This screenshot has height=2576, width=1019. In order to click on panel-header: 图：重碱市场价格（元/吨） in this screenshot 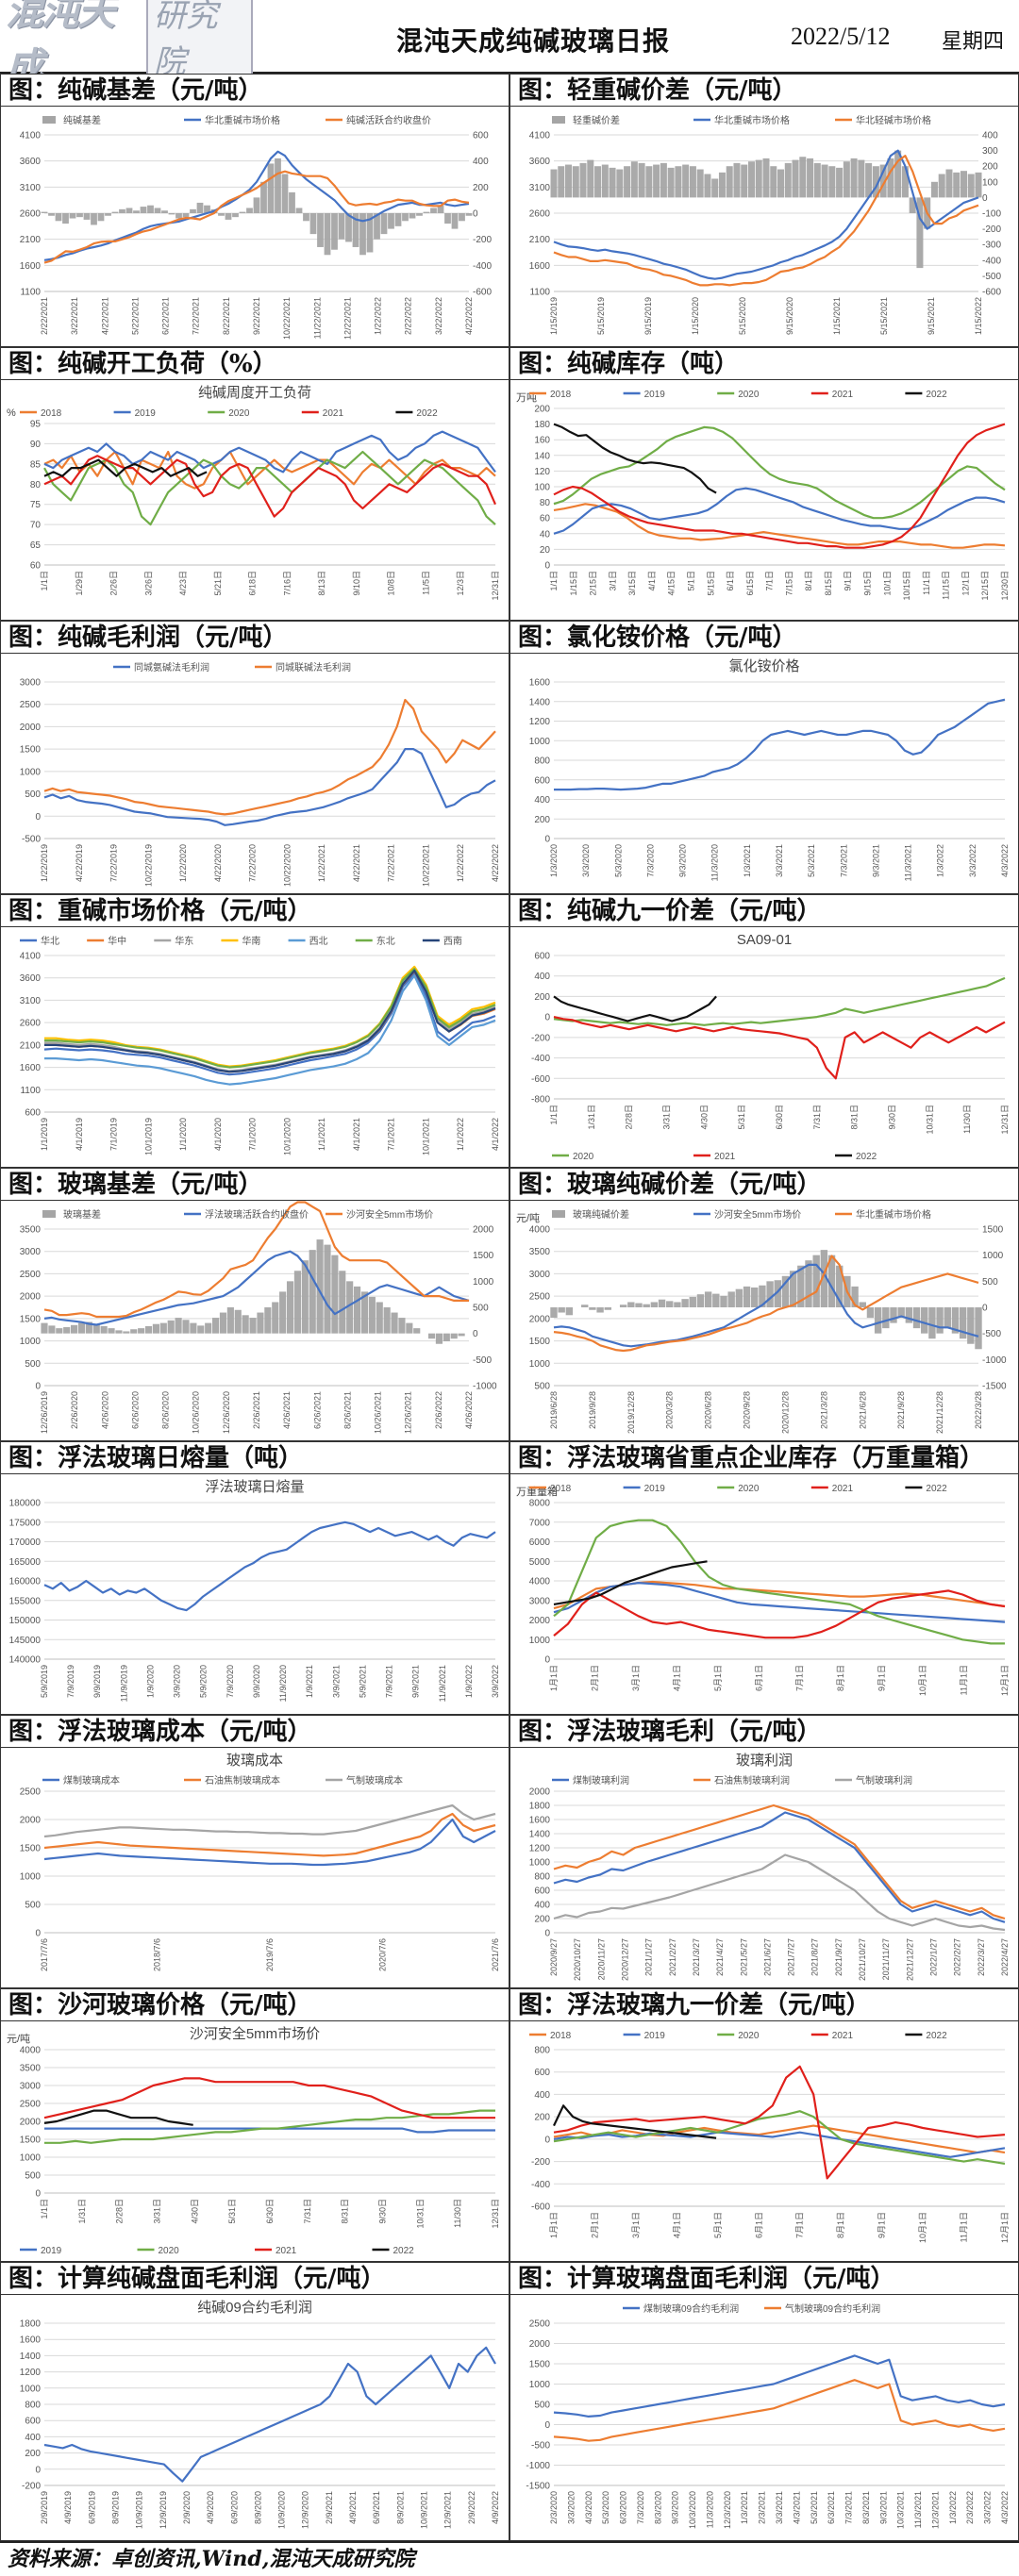, I will do `click(255, 911)`.